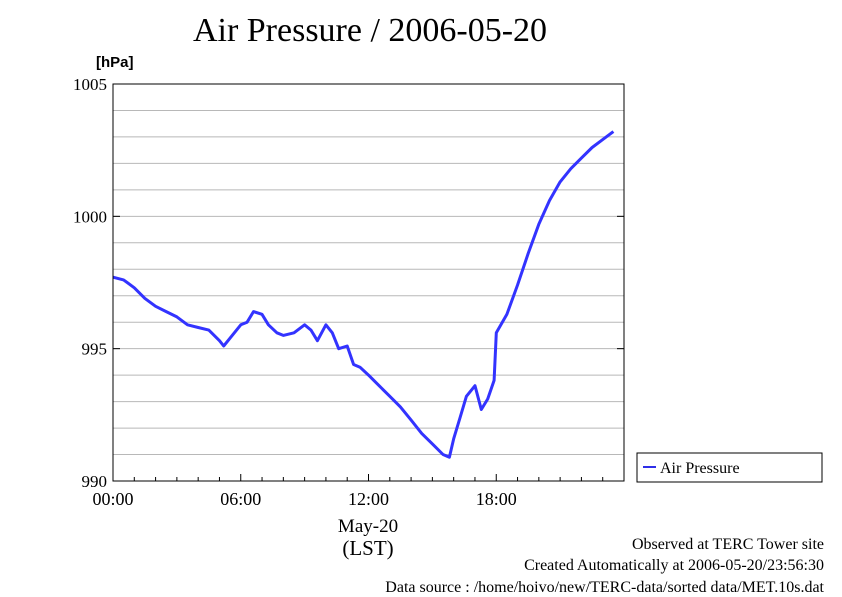 The width and height of the screenshot is (842, 597). I want to click on y-tick-label: 1005, so click(90, 84).